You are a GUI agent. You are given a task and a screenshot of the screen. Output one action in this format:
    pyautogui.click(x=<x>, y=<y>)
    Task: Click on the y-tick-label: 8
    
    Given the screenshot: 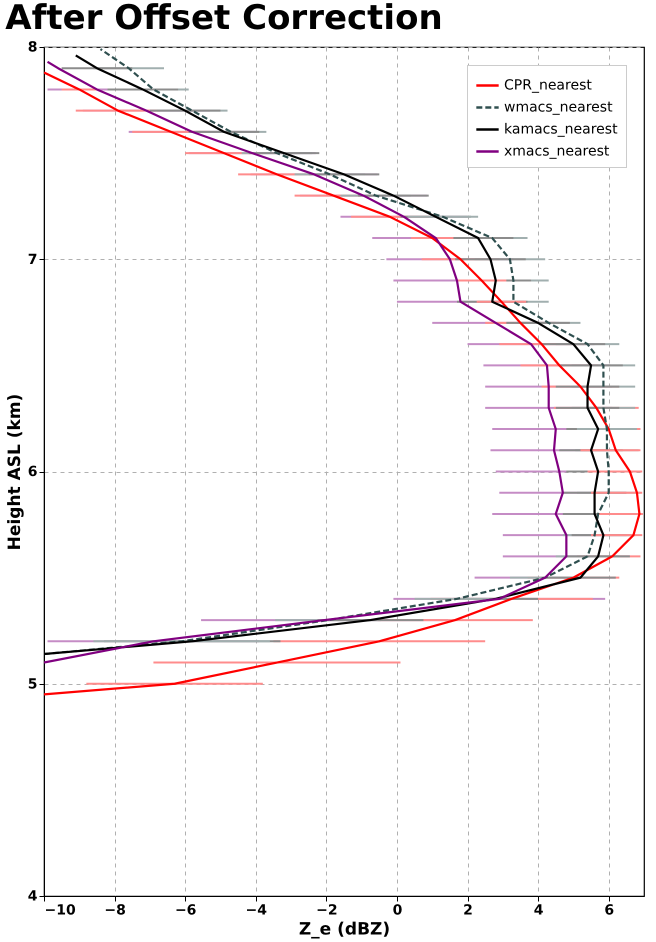 What is the action you would take?
    pyautogui.click(x=33, y=48)
    